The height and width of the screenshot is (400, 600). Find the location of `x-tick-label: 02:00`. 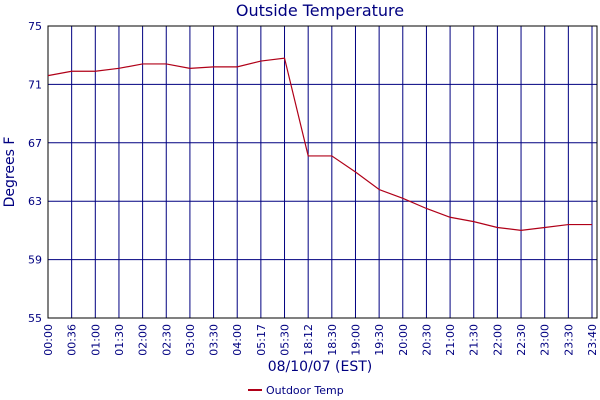

x-tick-label: 02:00 is located at coordinates (143, 340).